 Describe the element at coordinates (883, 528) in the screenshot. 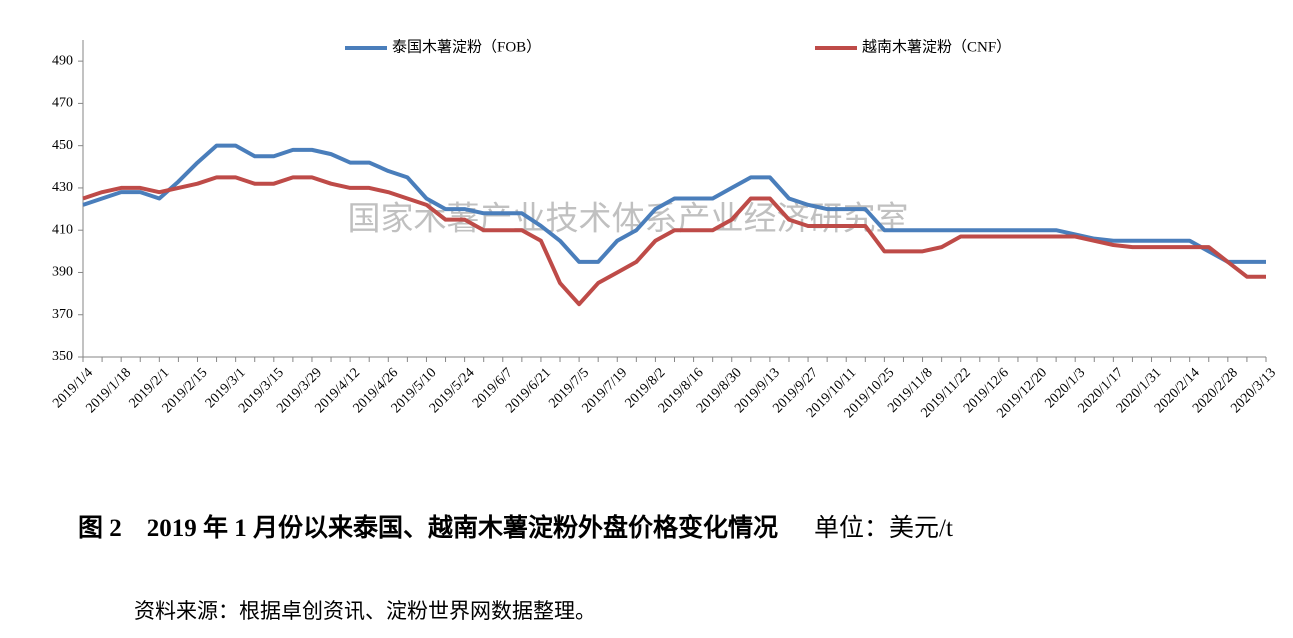

I see `caption-unit: 单位：美元/t` at that location.